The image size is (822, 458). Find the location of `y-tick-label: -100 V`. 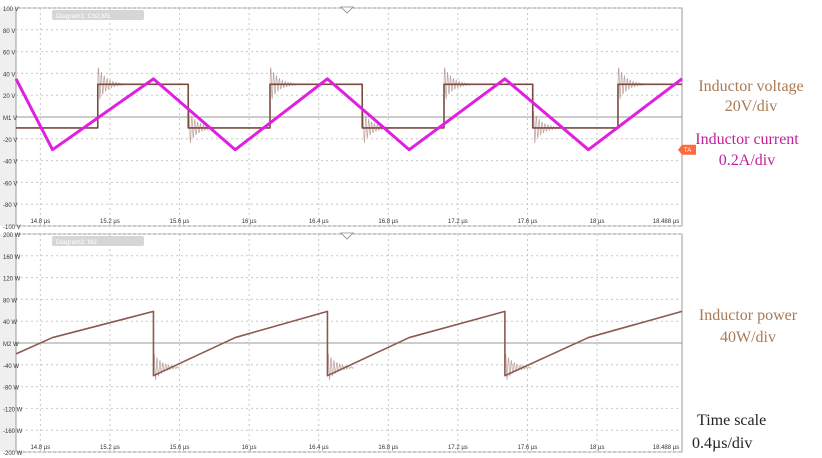

y-tick-label: -100 V is located at coordinates (12, 228).